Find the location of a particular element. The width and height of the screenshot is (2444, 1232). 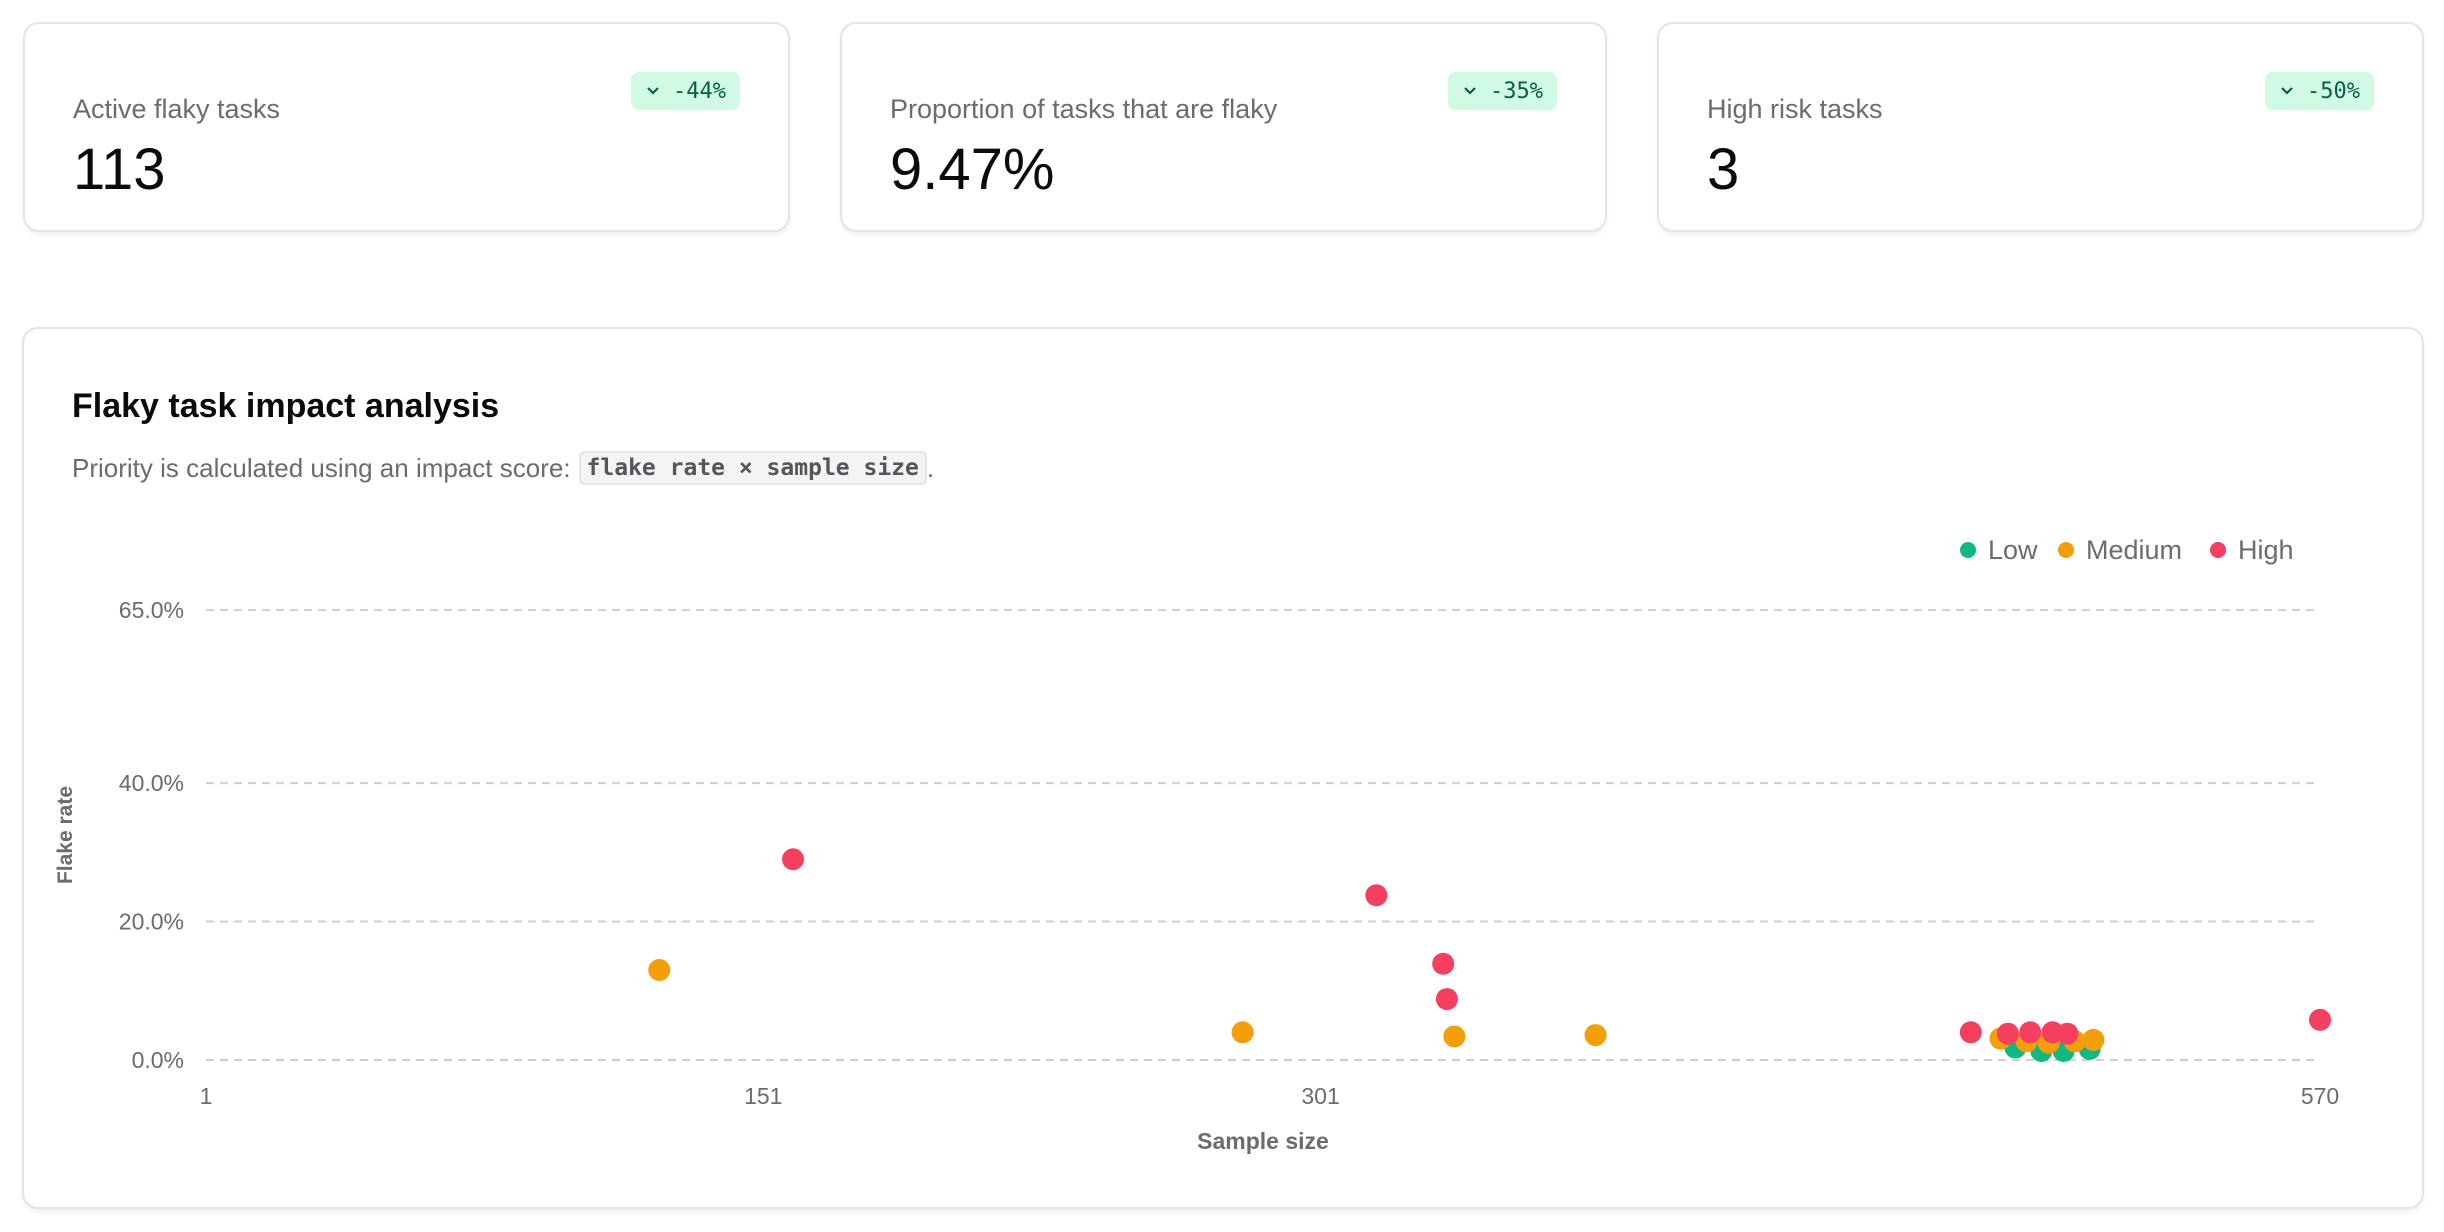

y-tick-label: 40.0% is located at coordinates (151, 783).